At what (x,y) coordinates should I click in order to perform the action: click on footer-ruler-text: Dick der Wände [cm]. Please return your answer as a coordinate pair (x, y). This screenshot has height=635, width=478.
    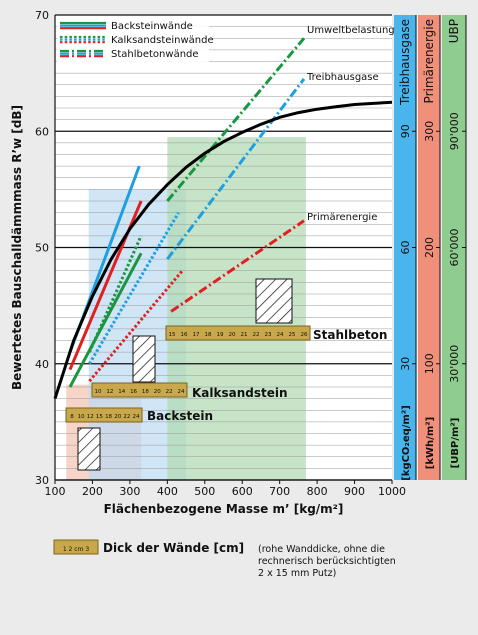
    Looking at the image, I should click on (173, 548).